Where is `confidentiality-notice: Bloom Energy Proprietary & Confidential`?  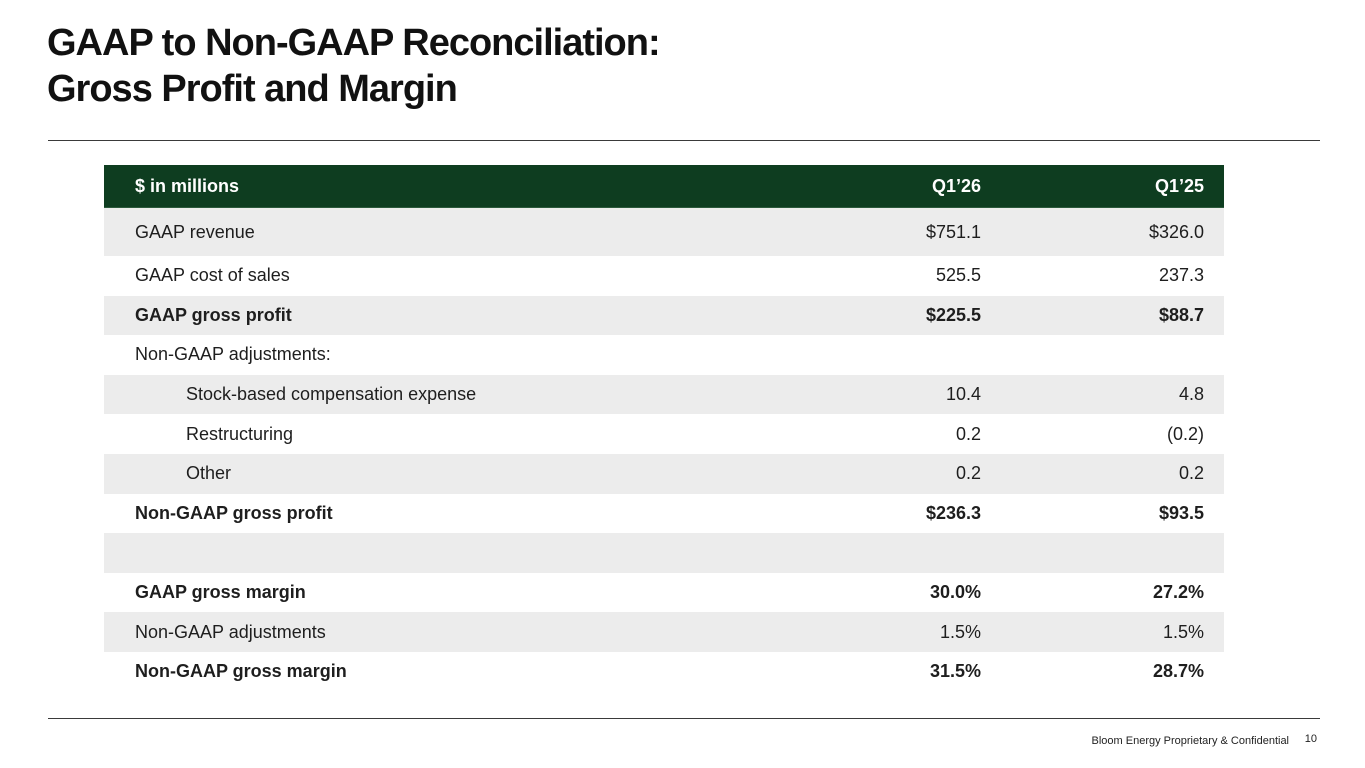 confidentiality-notice: Bloom Energy Proprietary & Confidential is located at coordinates (1190, 741).